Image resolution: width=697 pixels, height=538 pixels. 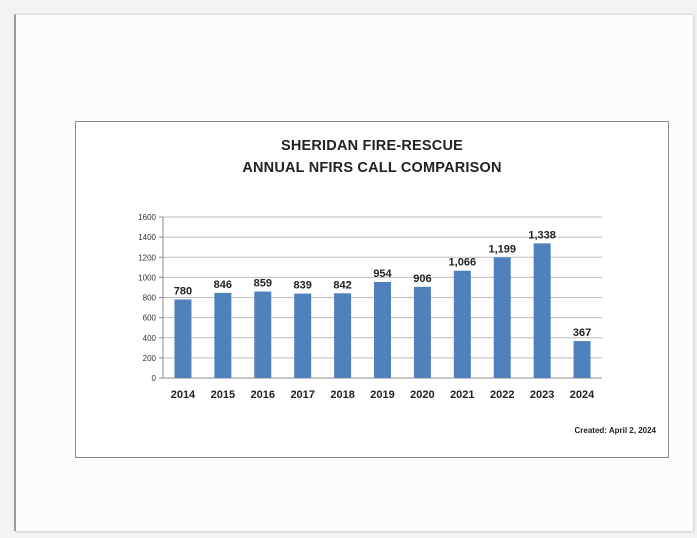 I want to click on x-tick-label: 2023, so click(x=542, y=395).